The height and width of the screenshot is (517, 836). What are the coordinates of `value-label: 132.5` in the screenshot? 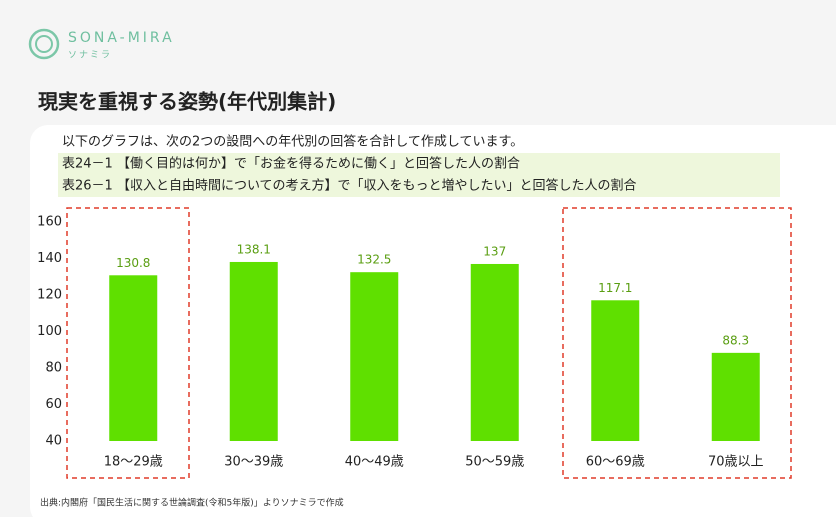 It's located at (374, 260).